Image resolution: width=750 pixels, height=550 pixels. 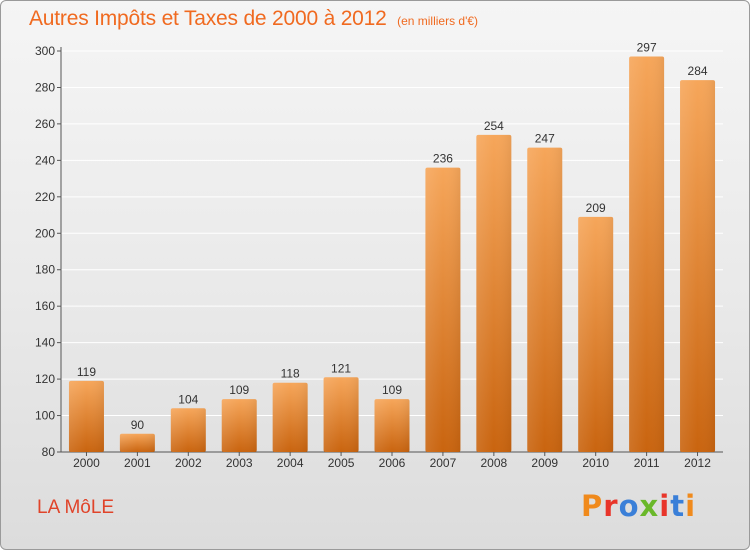 What do you see at coordinates (45, 306) in the screenshot?
I see `y-tick-label: 160` at bounding box center [45, 306].